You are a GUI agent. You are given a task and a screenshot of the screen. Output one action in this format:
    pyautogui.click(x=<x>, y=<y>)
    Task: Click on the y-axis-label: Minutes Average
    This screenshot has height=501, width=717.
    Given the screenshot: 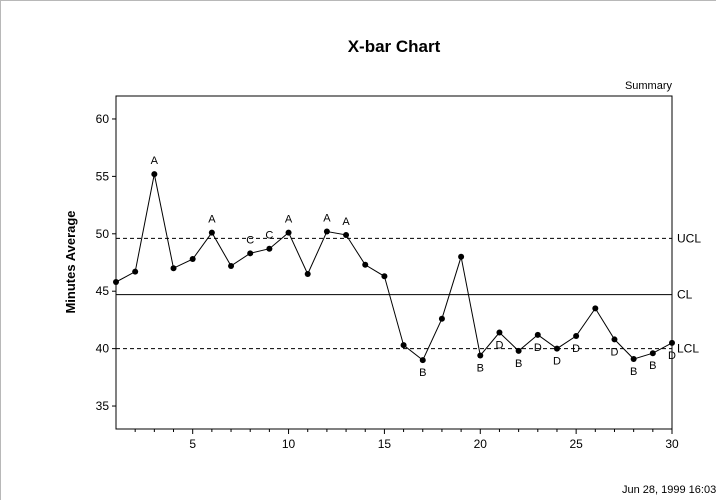 What is the action you would take?
    pyautogui.click(x=70, y=261)
    